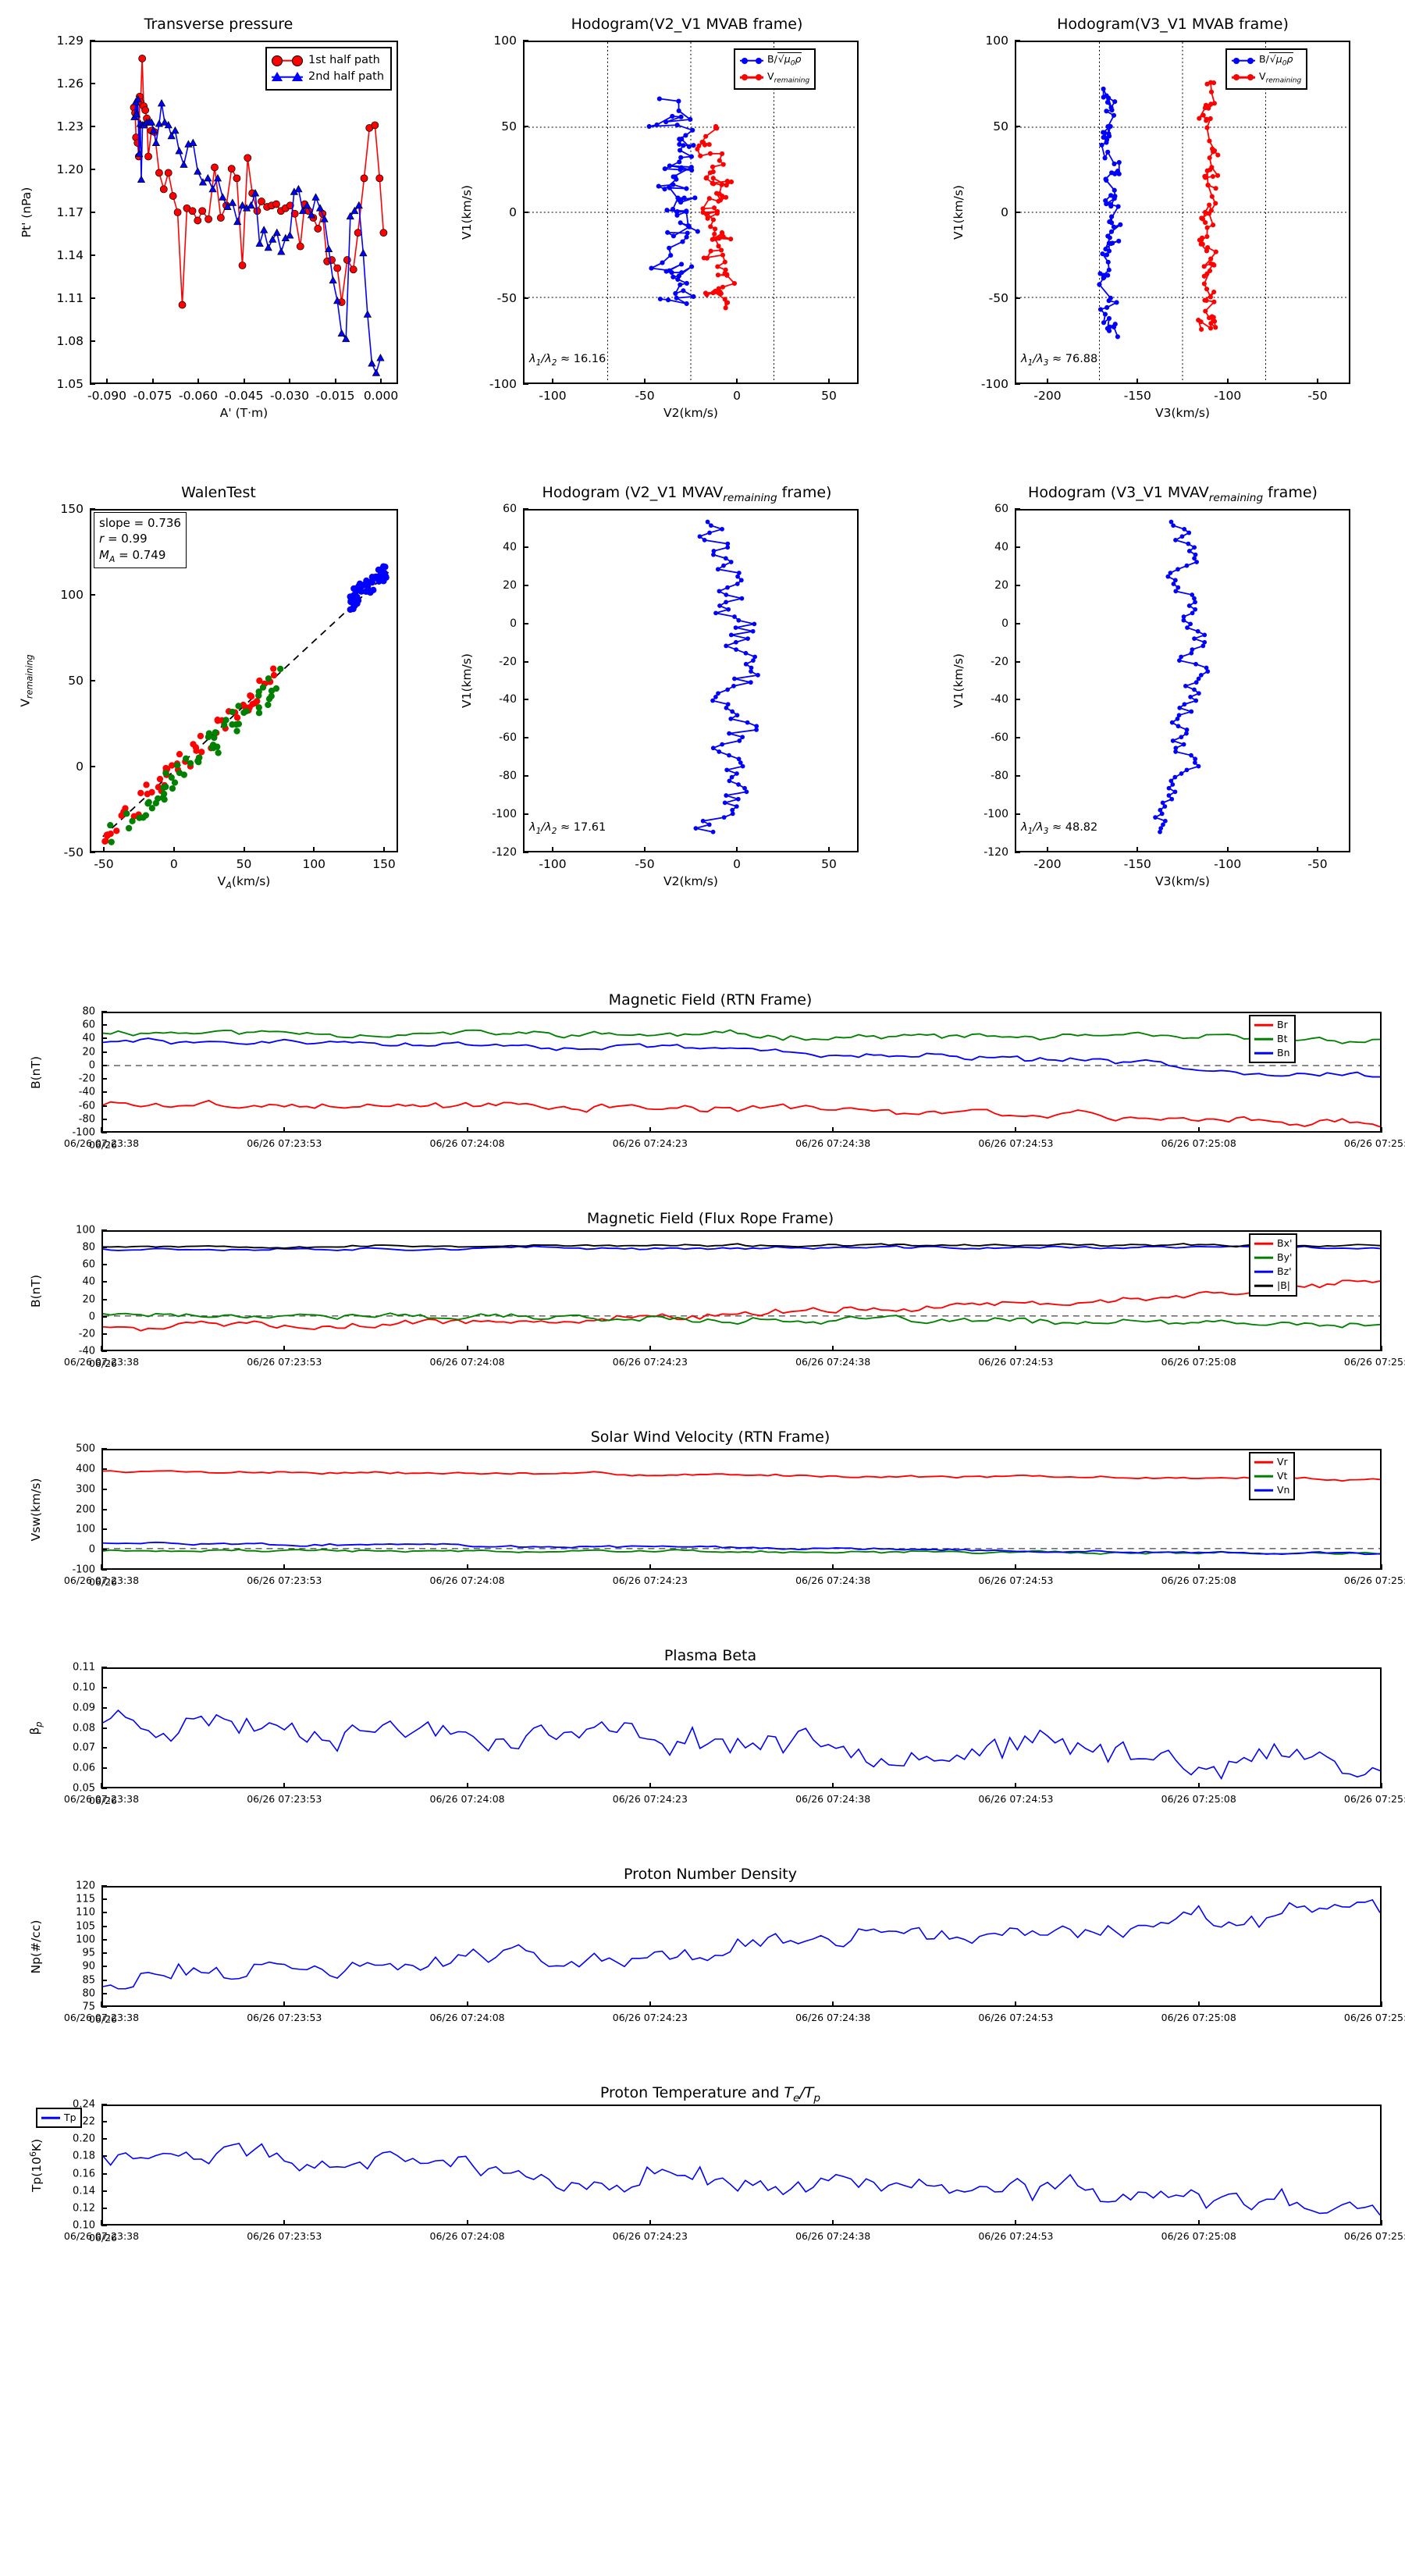  I want to click on y-tick-label: 1.11, so click(70, 298).